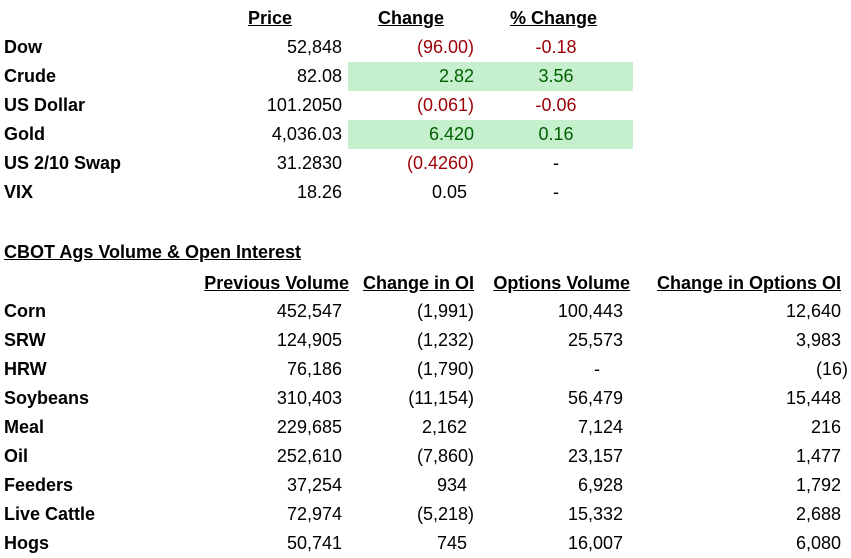  Describe the element at coordinates (445, 340) in the screenshot. I see `change-oi: (1,232)` at that location.